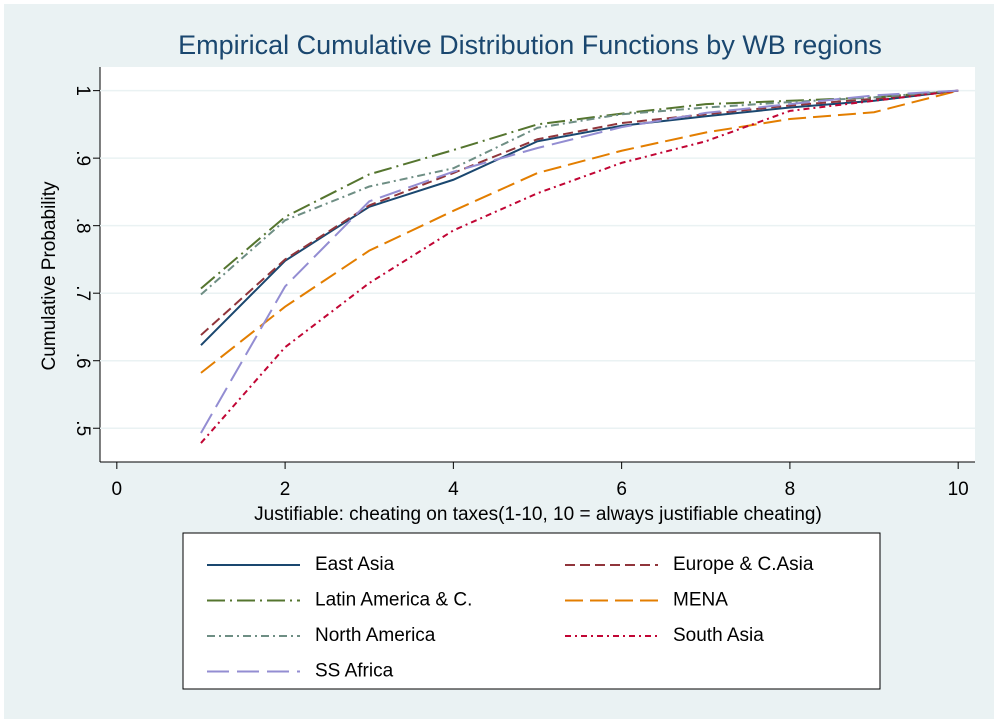  I want to click on x-tick-label: 4, so click(453, 489).